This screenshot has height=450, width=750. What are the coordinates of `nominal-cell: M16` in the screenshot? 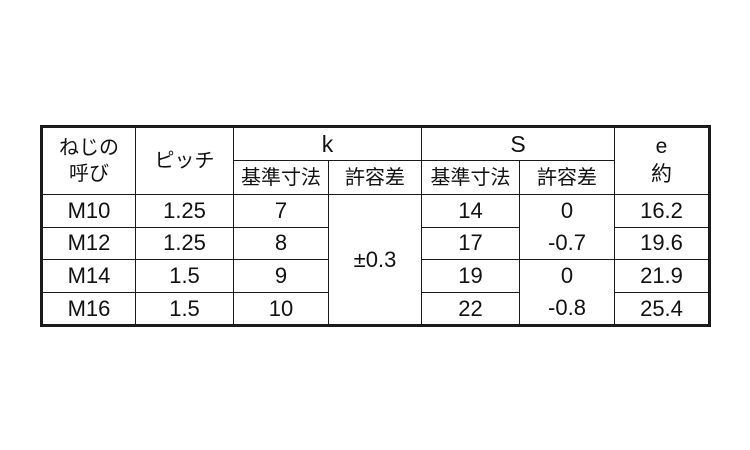 It's located at (88, 309).